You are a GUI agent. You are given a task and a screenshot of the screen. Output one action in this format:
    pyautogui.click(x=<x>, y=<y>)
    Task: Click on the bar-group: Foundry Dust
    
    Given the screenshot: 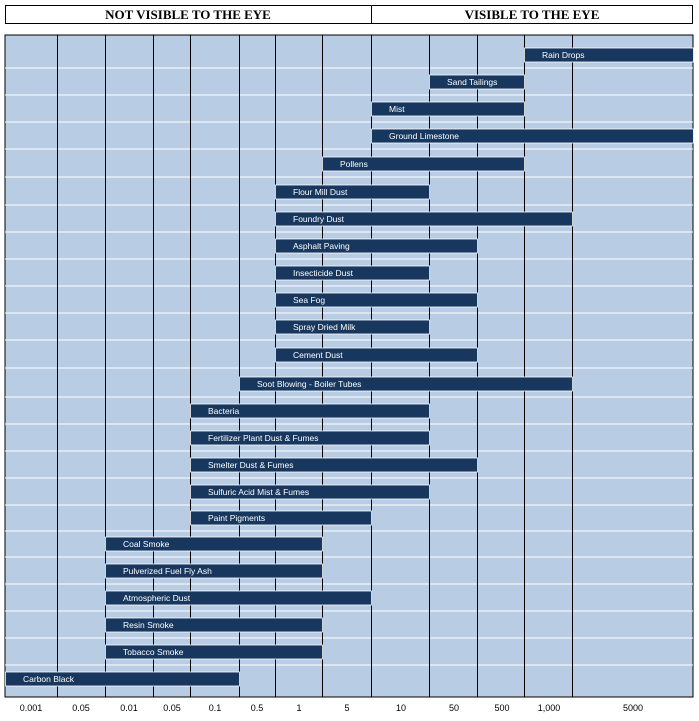 What is the action you would take?
    pyautogui.click(x=424, y=219)
    